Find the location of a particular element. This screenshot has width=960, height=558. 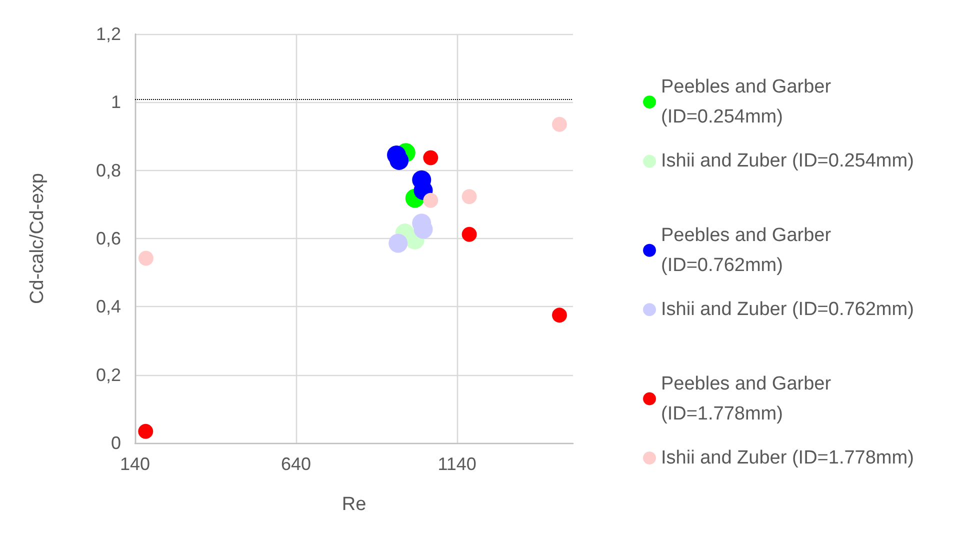

y-tick-label: 1,2 is located at coordinates (108, 34).